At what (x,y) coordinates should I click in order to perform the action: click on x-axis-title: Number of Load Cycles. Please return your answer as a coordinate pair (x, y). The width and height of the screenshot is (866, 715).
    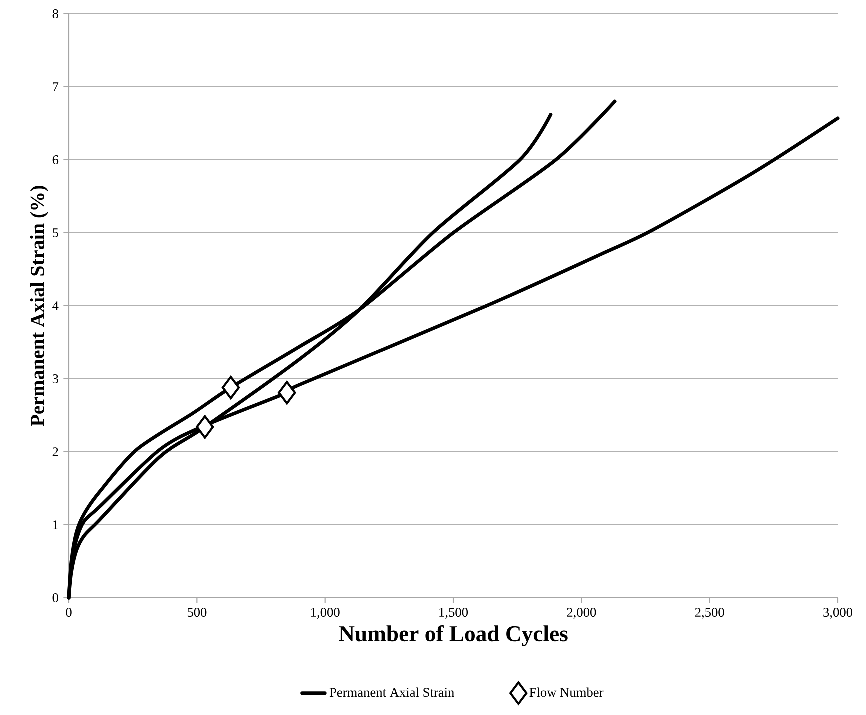
    Looking at the image, I should click on (453, 635).